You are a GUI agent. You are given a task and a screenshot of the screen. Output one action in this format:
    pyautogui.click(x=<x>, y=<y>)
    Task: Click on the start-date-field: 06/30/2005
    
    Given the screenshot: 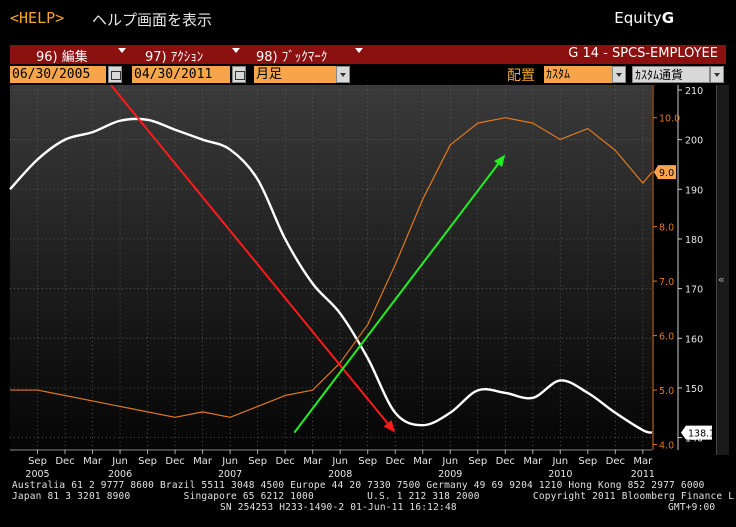 What is the action you would take?
    pyautogui.click(x=58, y=74)
    